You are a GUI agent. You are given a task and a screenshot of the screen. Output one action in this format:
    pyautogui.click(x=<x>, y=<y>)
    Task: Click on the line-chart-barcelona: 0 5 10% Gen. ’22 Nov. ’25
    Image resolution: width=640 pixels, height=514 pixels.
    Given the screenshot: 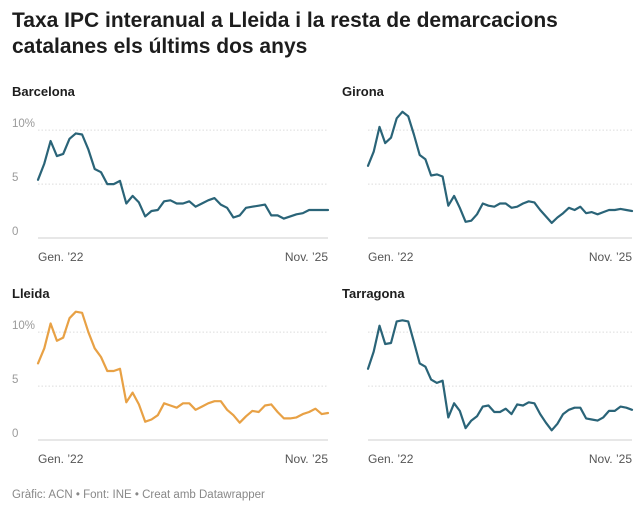 What is the action you would take?
    pyautogui.click(x=171, y=191)
    